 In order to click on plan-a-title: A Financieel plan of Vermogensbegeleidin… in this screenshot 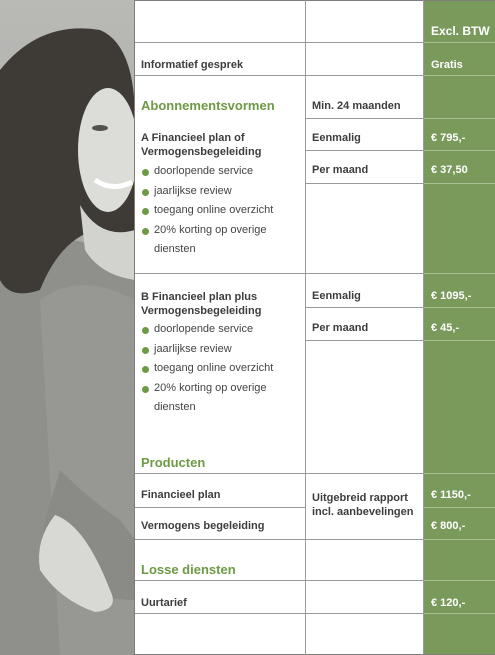, I will do `click(201, 145)`.